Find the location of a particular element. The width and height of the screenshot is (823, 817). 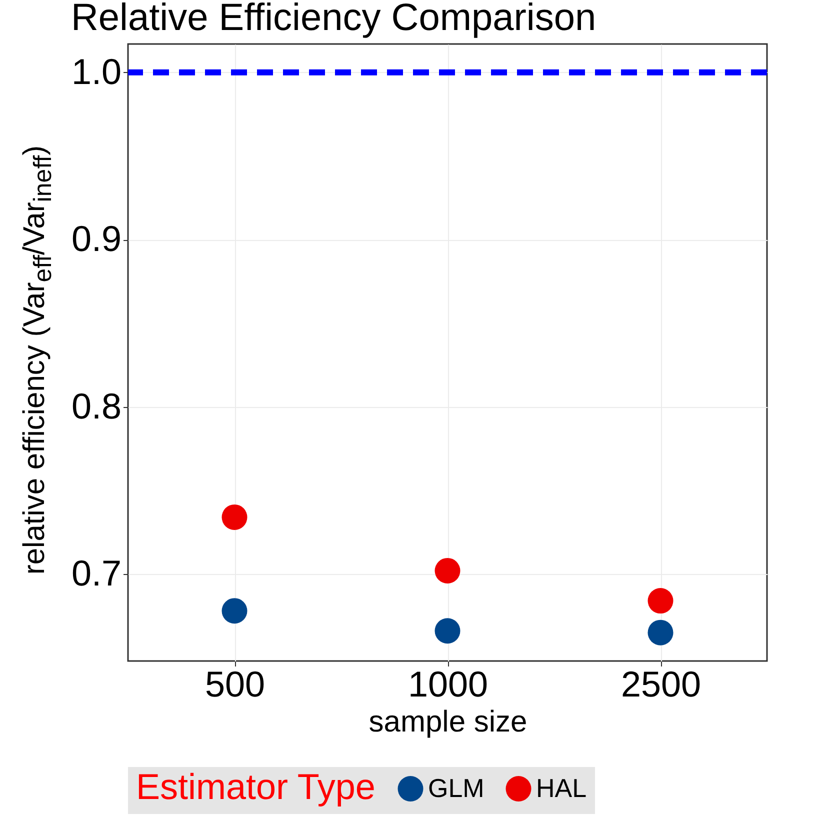

y-tick-label: 0.7 is located at coordinates (96, 573).